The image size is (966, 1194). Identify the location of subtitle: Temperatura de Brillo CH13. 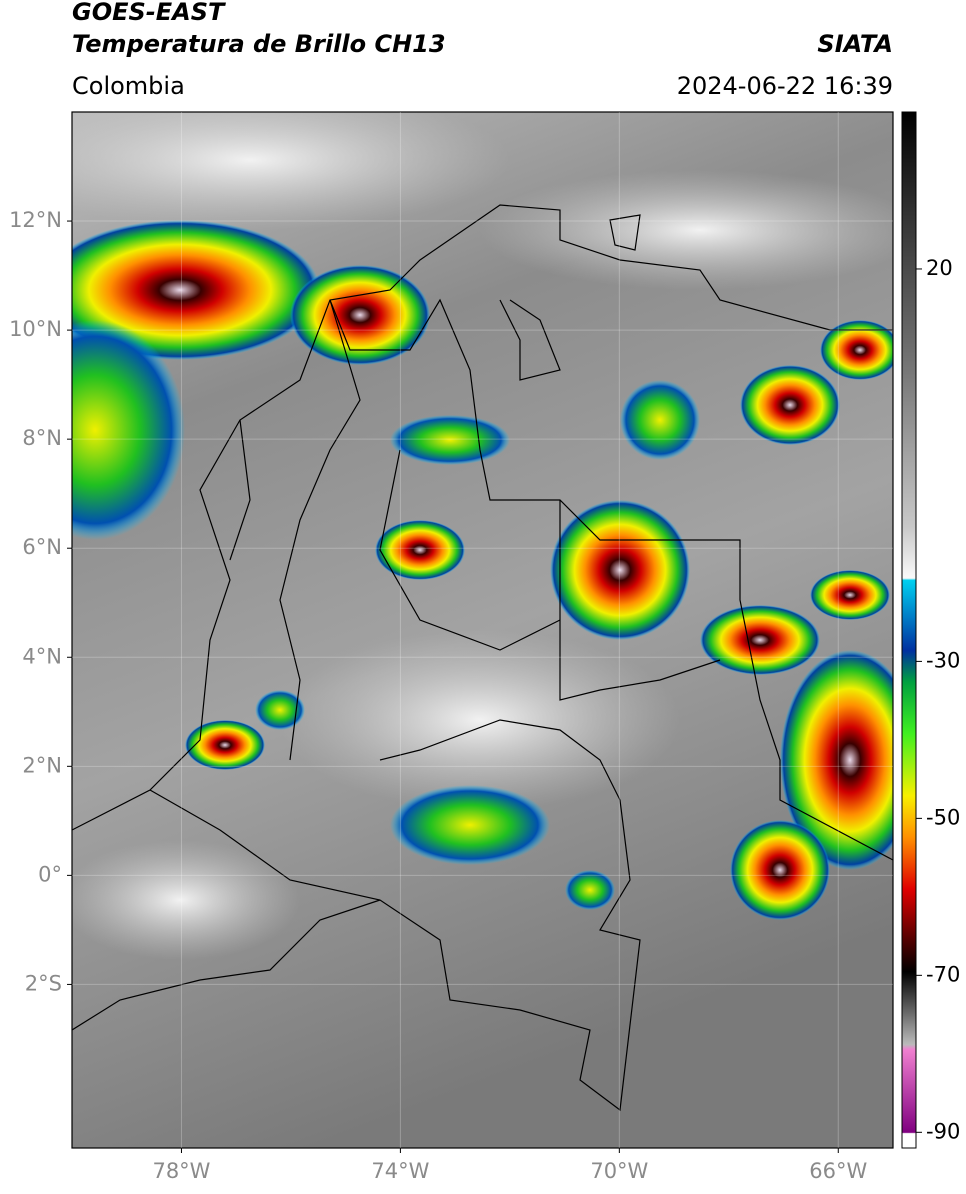
(259, 44).